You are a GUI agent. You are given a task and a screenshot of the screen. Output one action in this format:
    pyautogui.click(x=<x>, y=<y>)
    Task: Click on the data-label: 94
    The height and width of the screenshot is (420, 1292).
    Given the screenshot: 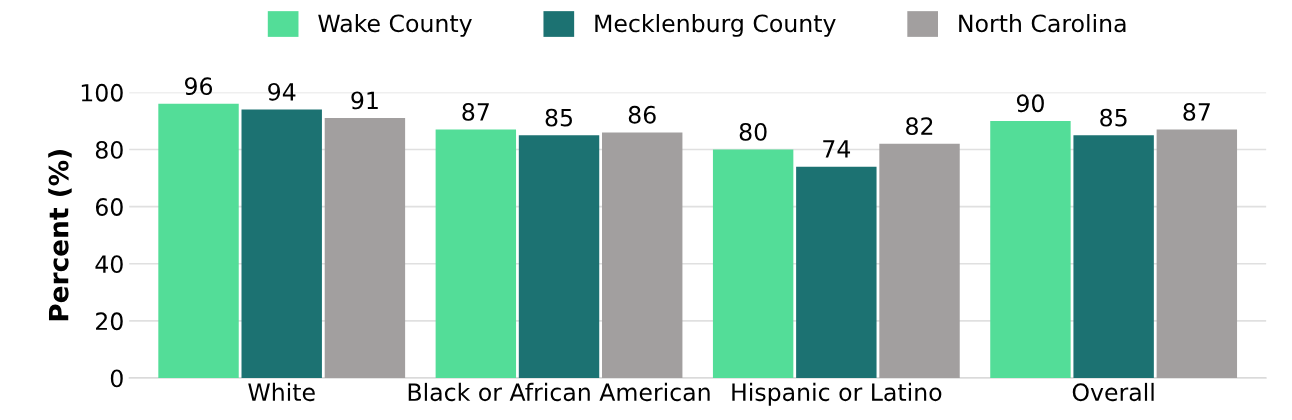 What is the action you would take?
    pyautogui.click(x=282, y=91)
    